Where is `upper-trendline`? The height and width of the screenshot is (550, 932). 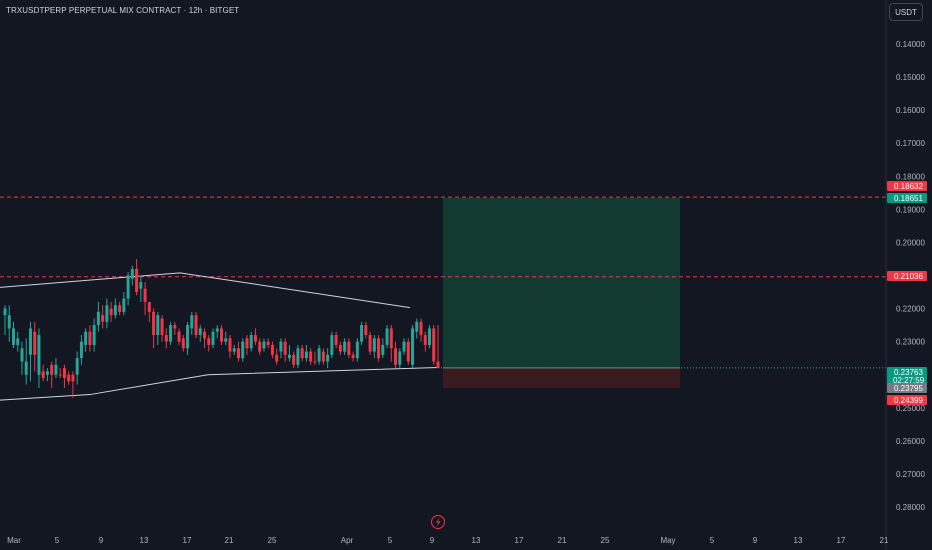
upper-trendline is located at coordinates (205, 290).